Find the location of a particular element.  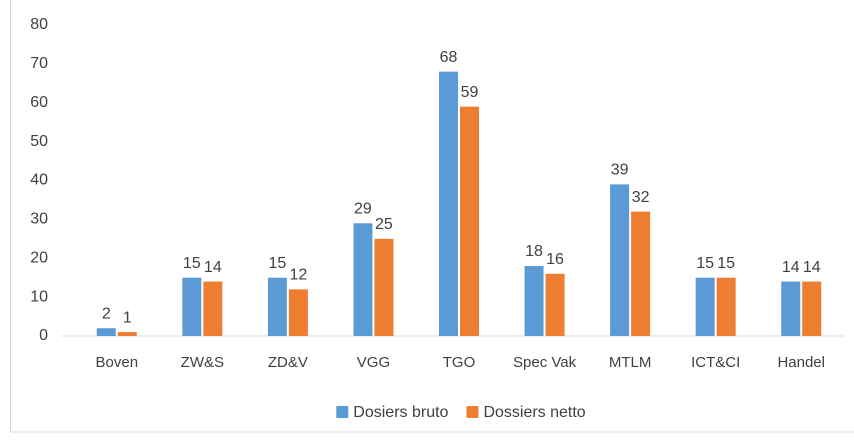

data-label: 59 is located at coordinates (470, 92).